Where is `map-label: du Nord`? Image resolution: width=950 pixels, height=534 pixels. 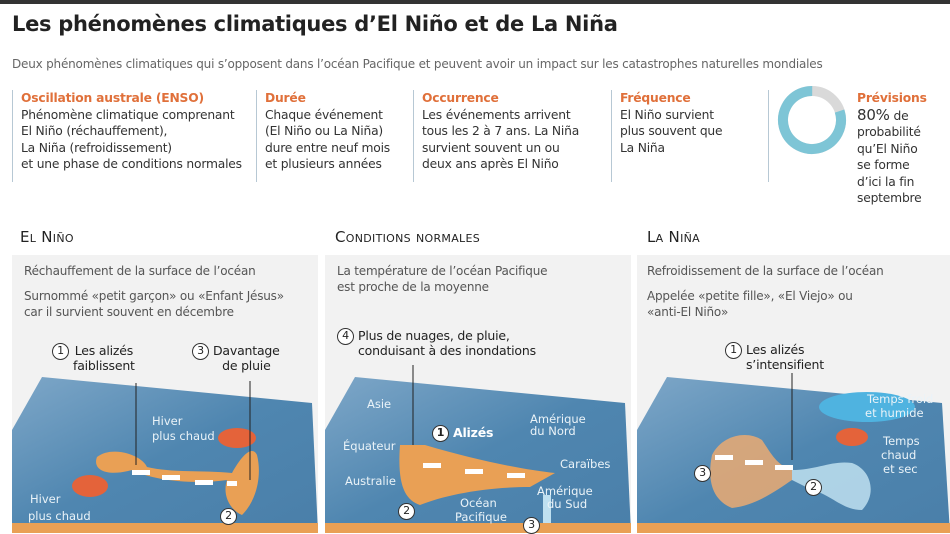
map-label: du Nord is located at coordinates (553, 431).